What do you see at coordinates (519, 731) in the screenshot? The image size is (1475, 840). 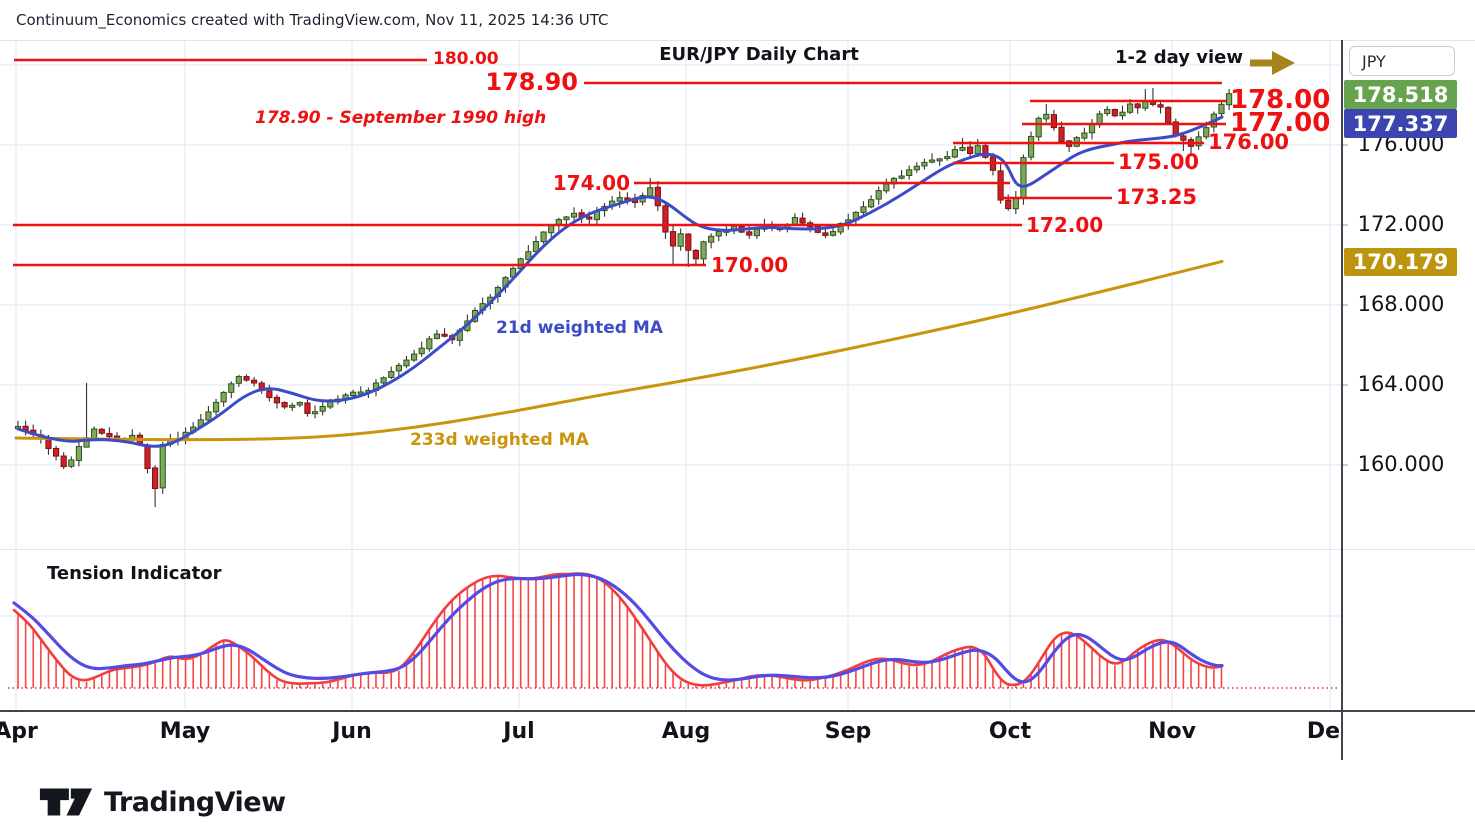 I see `month-label-Jul: Jul` at bounding box center [519, 731].